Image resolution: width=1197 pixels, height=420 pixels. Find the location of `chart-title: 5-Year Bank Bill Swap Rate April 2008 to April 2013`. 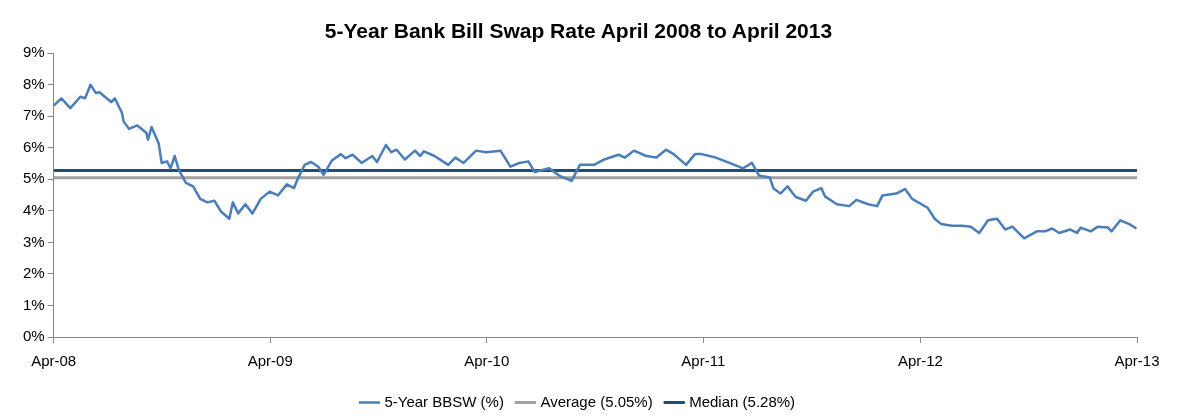

chart-title: 5-Year Bank Bill Swap Rate April 2008 to April 2013 is located at coordinates (578, 31).